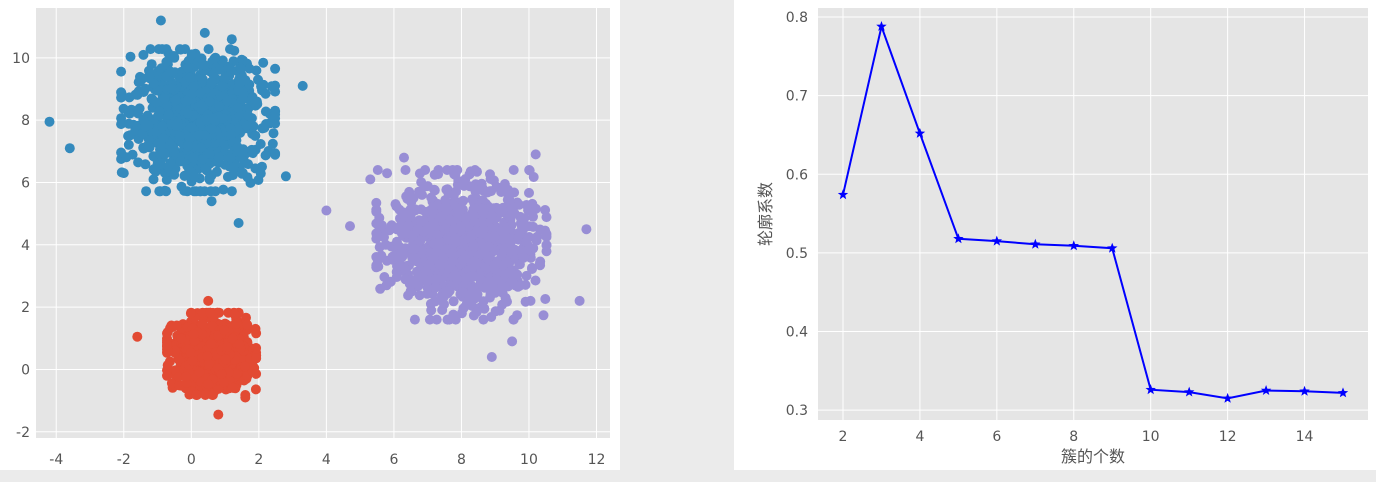 The height and width of the screenshot is (482, 1376). Describe the element at coordinates (797, 411) in the screenshot. I see `line-y-tick-label: 0.3` at that location.